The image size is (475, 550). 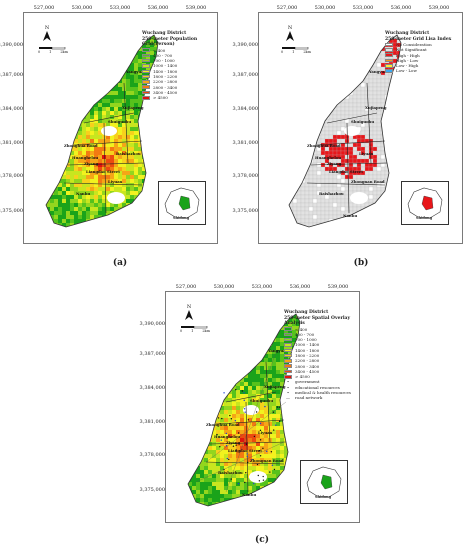 What do you see at coordinates (181, 331) in the screenshot?
I see `scale-label: 0` at bounding box center [181, 331].